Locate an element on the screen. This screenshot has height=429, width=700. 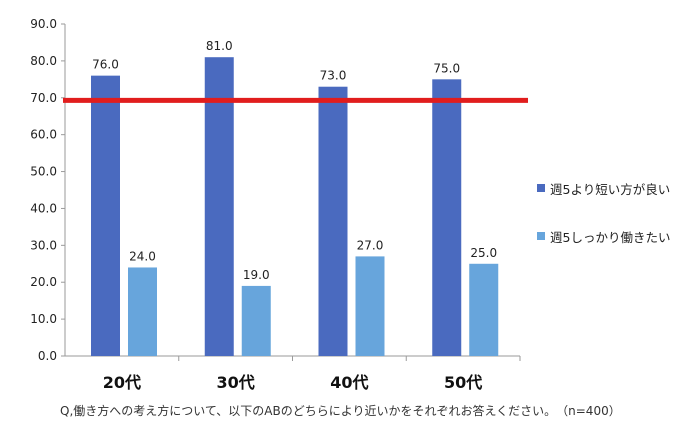
bar-data-label: 25.0 is located at coordinates (483, 253).